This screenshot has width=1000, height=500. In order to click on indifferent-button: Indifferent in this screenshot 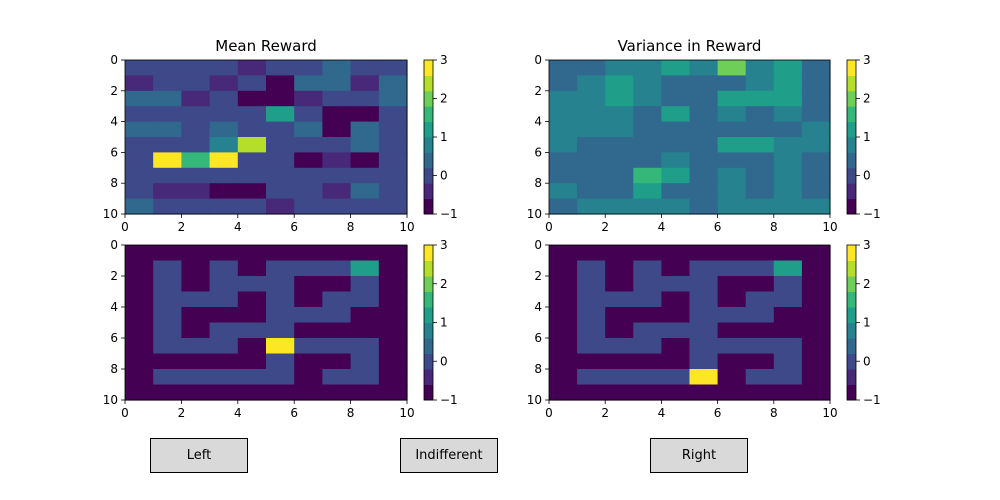, I will do `click(449, 455)`.